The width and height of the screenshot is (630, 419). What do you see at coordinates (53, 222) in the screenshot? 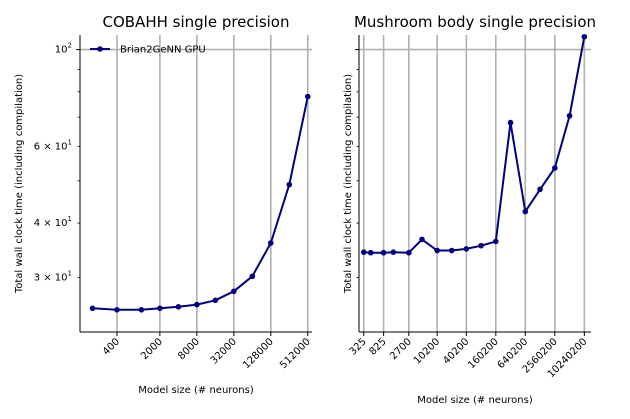
I see `y-tick-label: 4 × 101` at bounding box center [53, 222].